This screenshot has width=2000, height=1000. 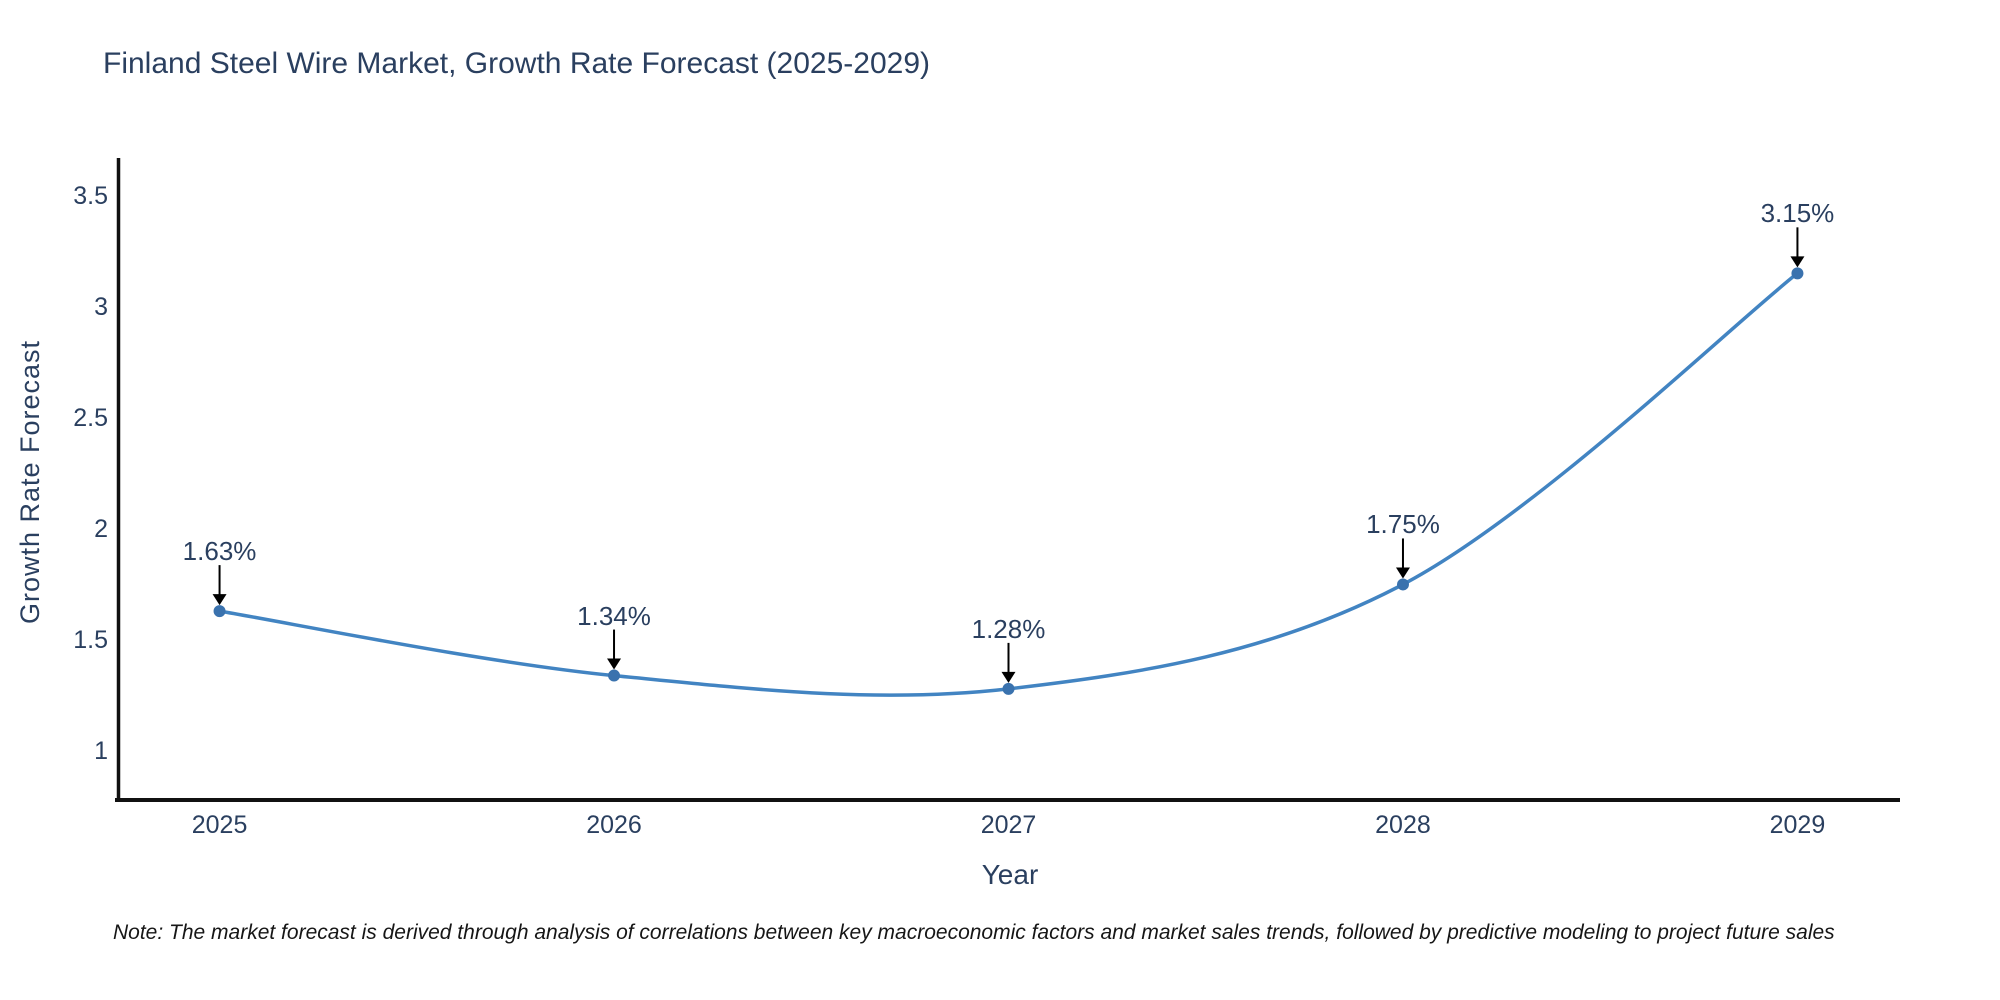 What do you see at coordinates (1008, 825) in the screenshot?
I see `x-tick-label: 2027` at bounding box center [1008, 825].